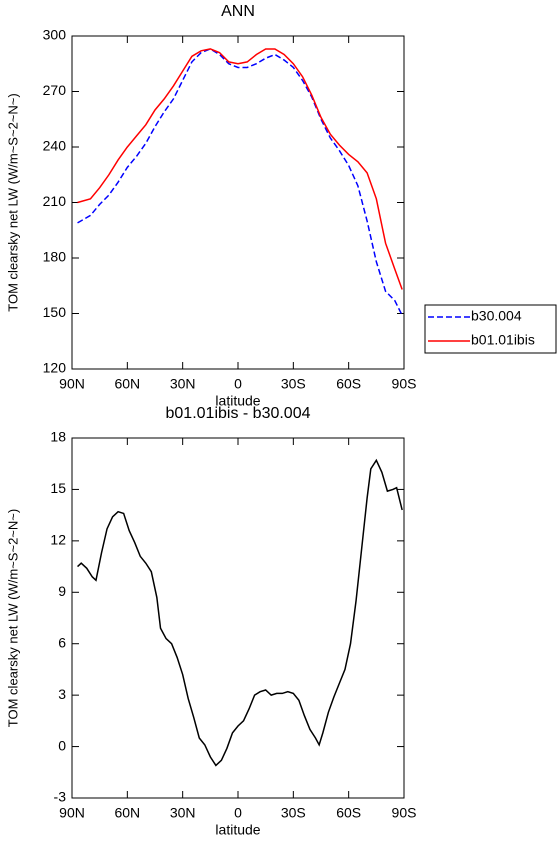 Image resolution: width=557 pixels, height=852 pixels. Describe the element at coordinates (62, 694) in the screenshot. I see `y-tick-label: 3` at that location.